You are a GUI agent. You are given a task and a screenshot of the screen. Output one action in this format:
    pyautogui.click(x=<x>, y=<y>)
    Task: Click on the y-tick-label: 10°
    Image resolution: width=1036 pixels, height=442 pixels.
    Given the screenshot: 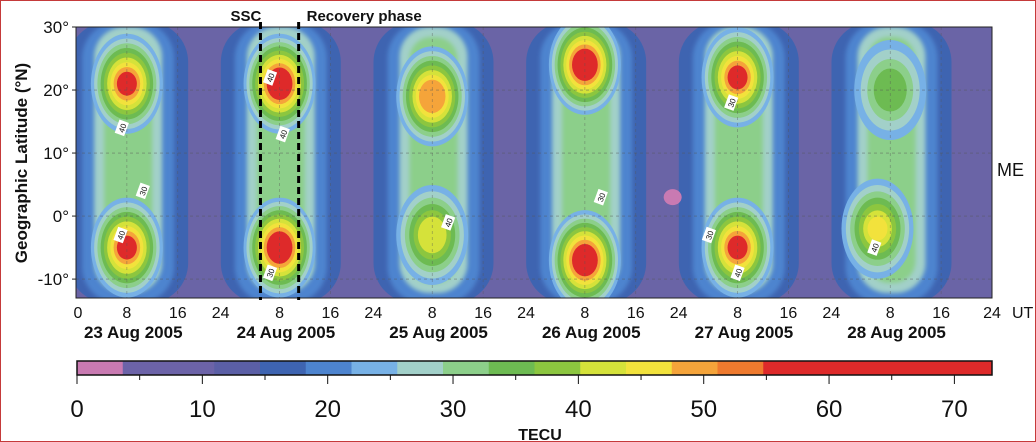 What is the action you would take?
    pyautogui.click(x=56, y=153)
    